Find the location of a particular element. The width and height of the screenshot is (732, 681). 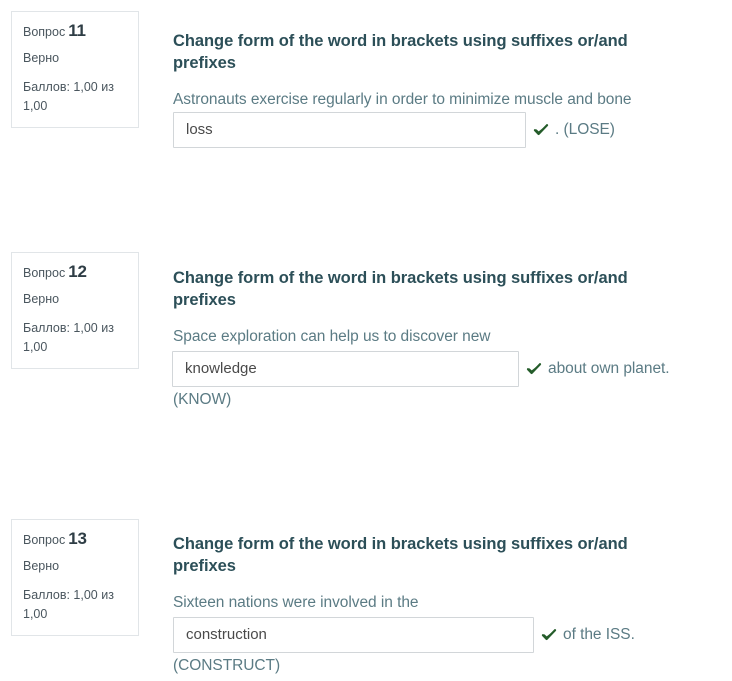

question-number: 12 is located at coordinates (77, 271).